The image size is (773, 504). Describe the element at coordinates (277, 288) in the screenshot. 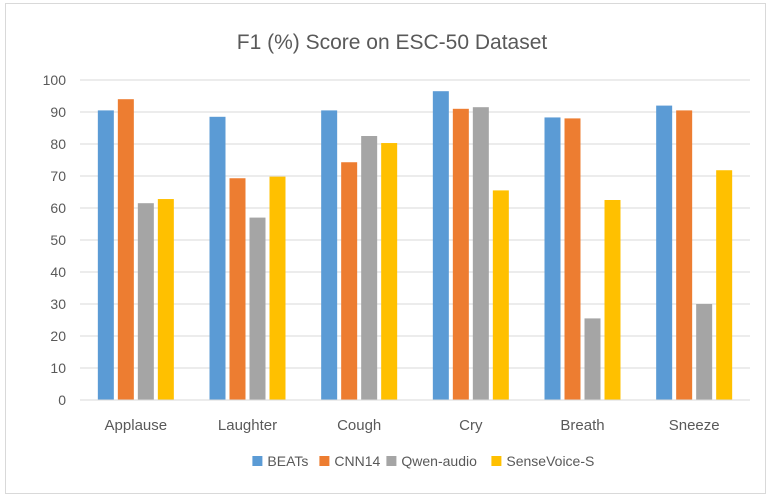

I see `bar-sensevoice-s-laughter` at that location.